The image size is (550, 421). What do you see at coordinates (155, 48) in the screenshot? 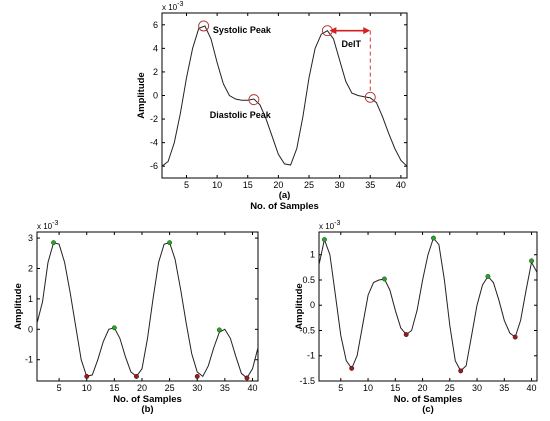
I see `y-tick-label: 4` at bounding box center [155, 48].